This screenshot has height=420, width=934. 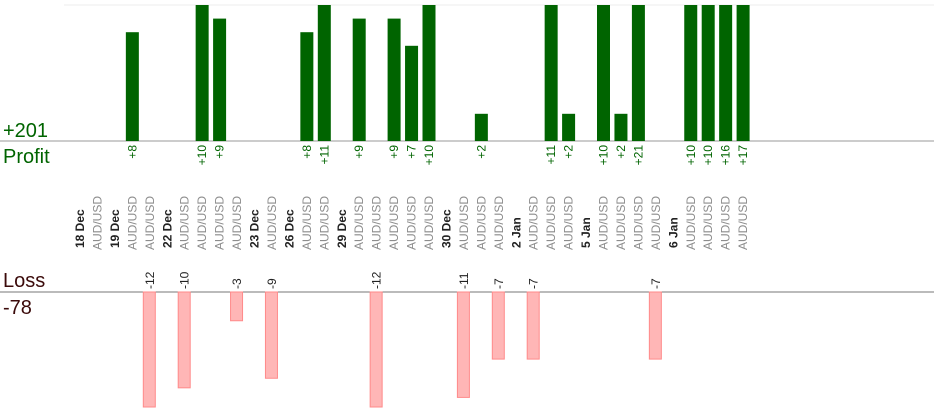 I want to click on loss-value-label: -3, so click(x=237, y=283).